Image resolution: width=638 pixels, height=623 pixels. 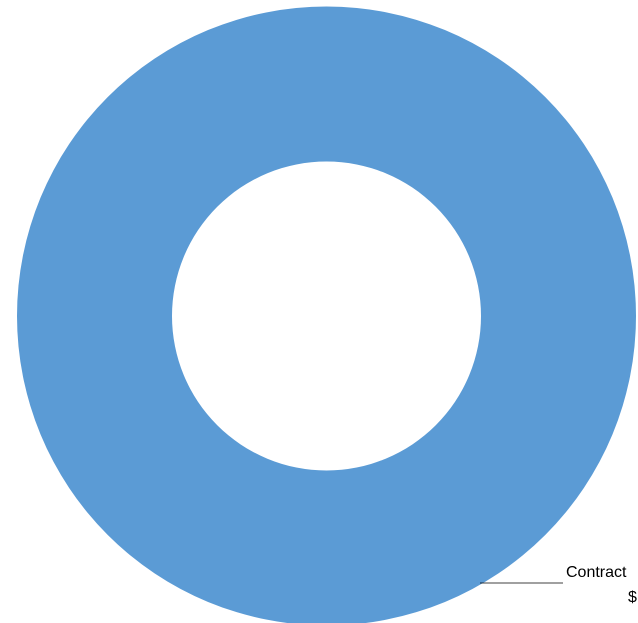 I want to click on value-label: $, so click(x=632, y=597).